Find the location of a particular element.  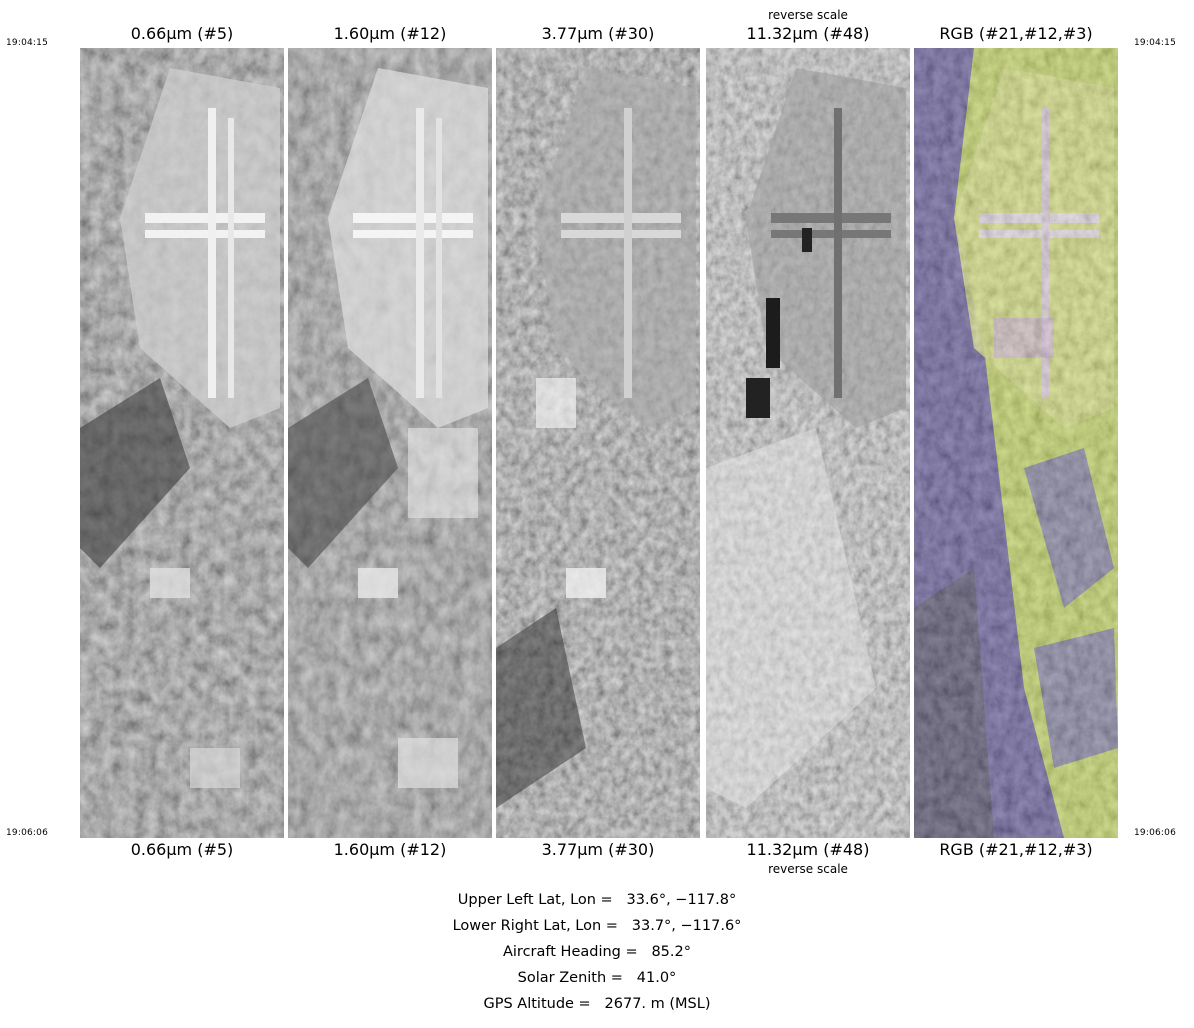

solar-zenith: Solar Zenith = 41.0° is located at coordinates (597, 978).